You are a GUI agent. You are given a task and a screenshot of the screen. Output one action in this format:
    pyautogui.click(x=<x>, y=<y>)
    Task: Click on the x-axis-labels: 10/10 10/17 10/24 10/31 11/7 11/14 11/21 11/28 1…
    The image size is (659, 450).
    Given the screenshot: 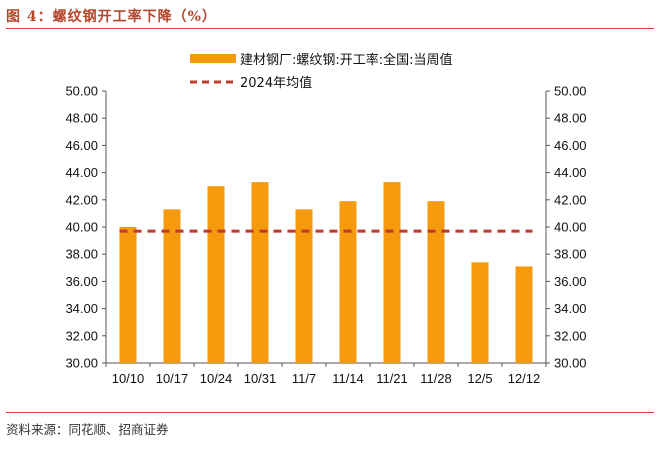 What is the action you would take?
    pyautogui.click(x=326, y=374)
    